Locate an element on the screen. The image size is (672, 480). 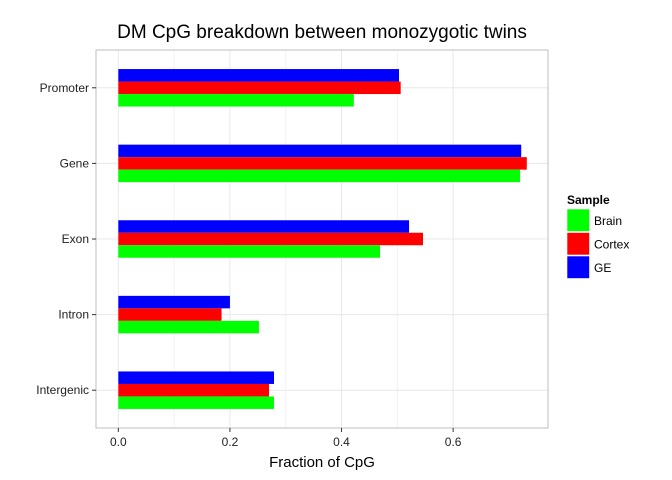
legend-key-cortex is located at coordinates (578, 244).